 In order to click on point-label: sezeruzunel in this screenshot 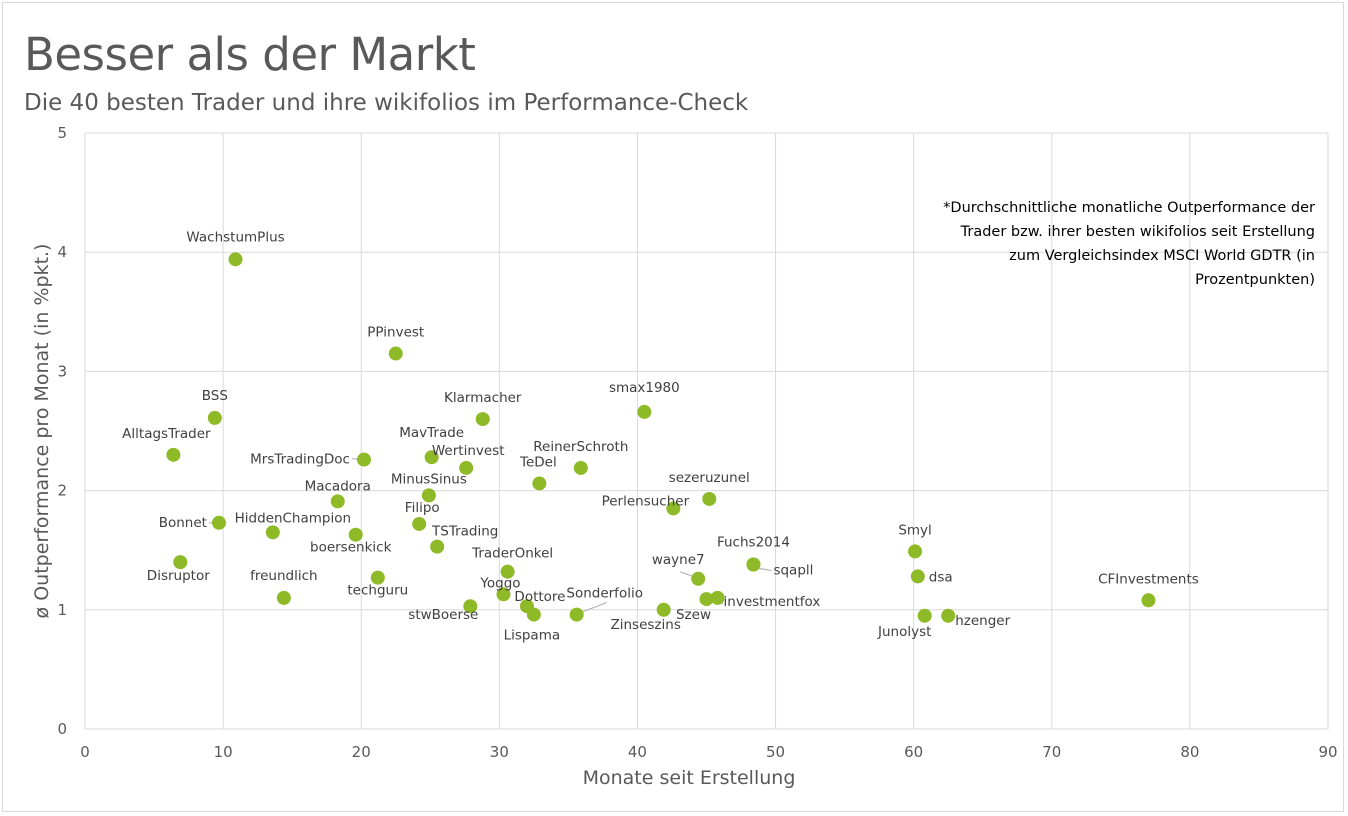, I will do `click(709, 478)`.